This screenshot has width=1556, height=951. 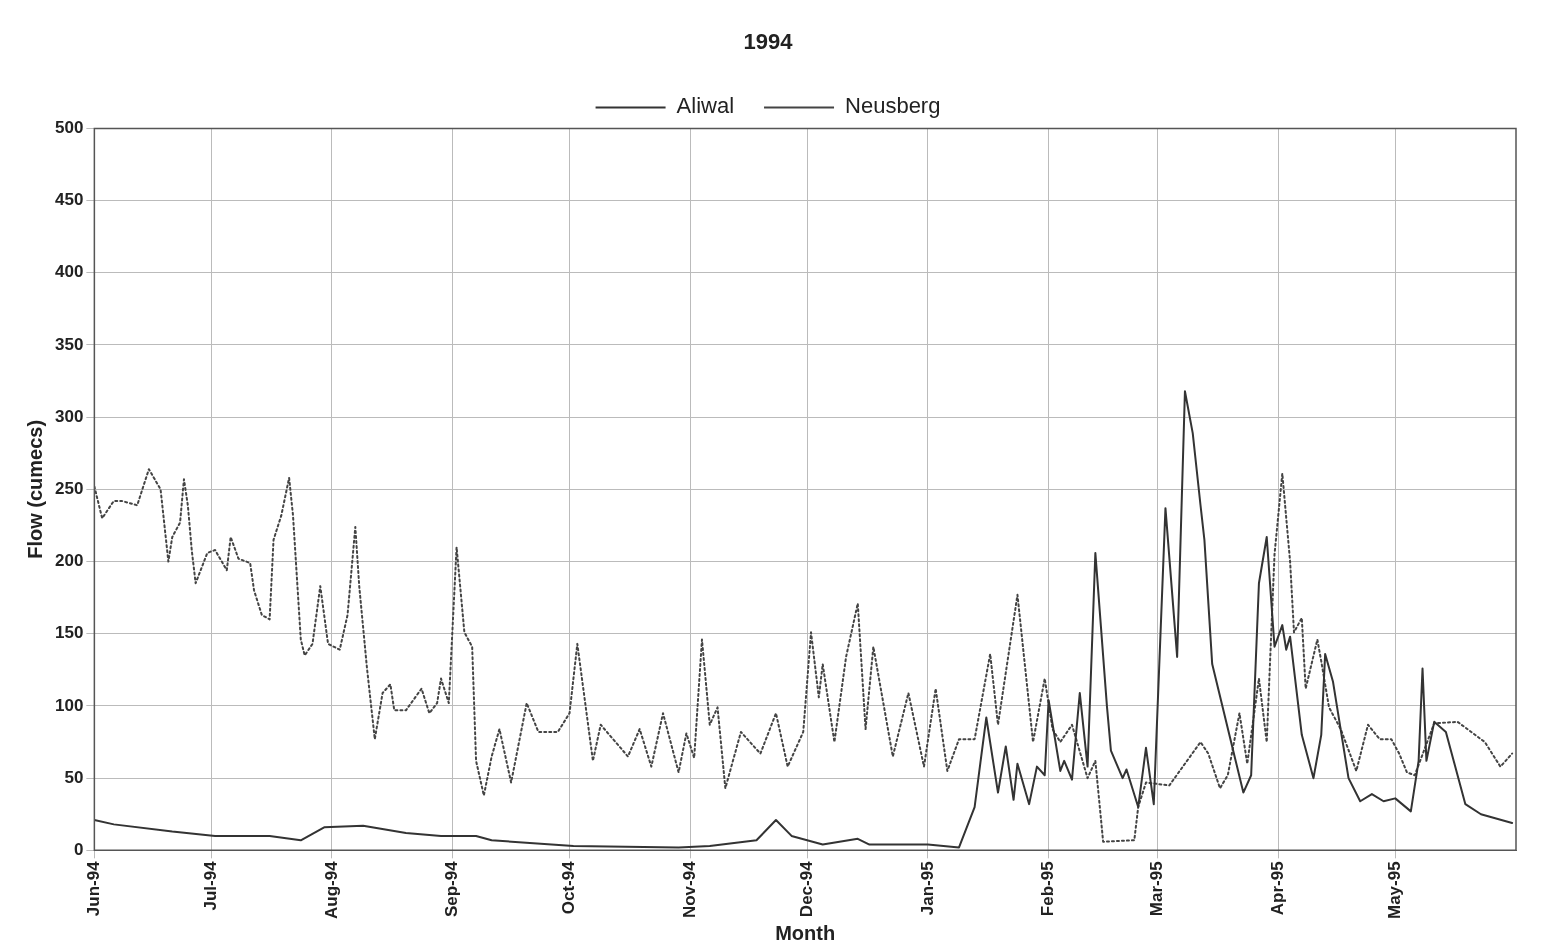 What do you see at coordinates (331, 889) in the screenshot?
I see `x-tick-label: Aug-94` at bounding box center [331, 889].